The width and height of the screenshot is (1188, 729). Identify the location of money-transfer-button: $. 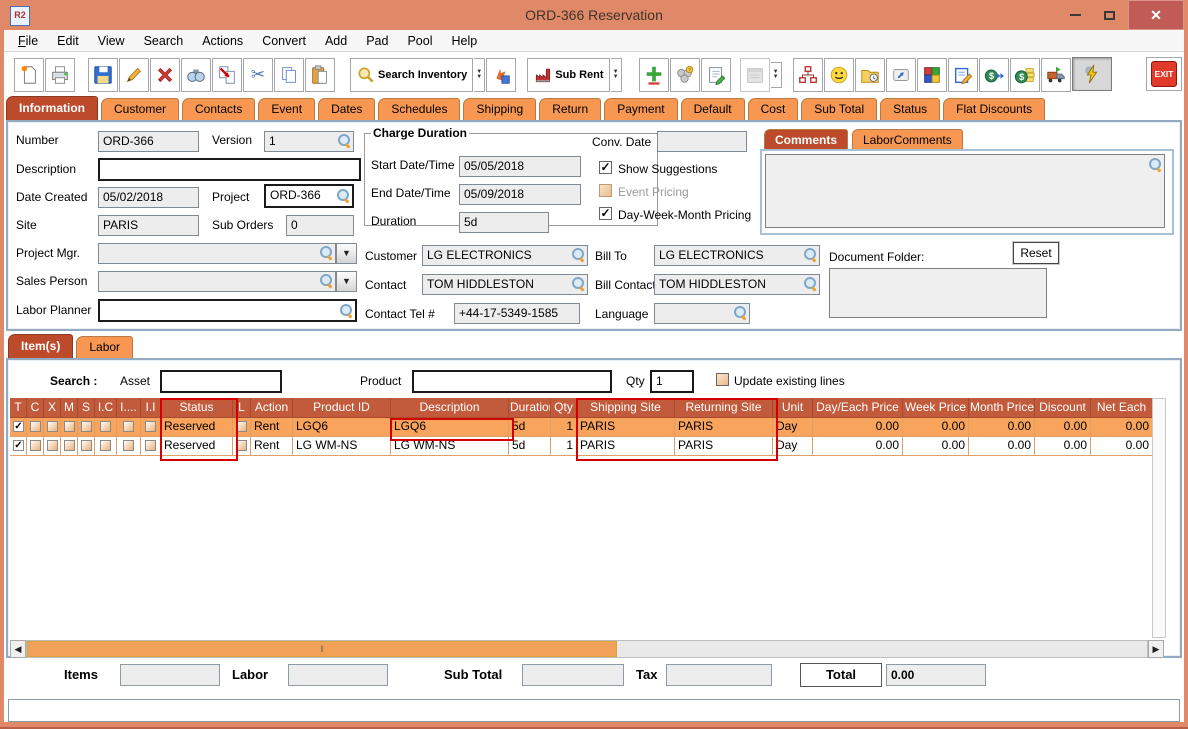
(993, 74).